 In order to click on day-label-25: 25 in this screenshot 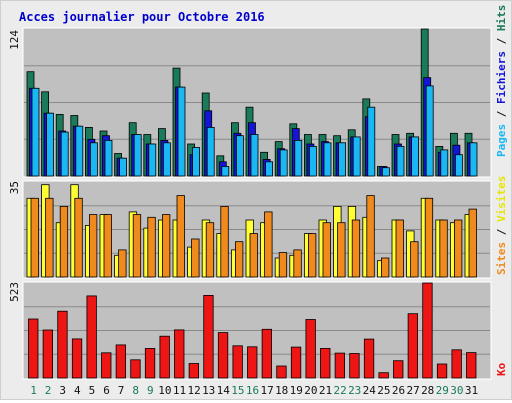, I will do `click(383, 390)`.